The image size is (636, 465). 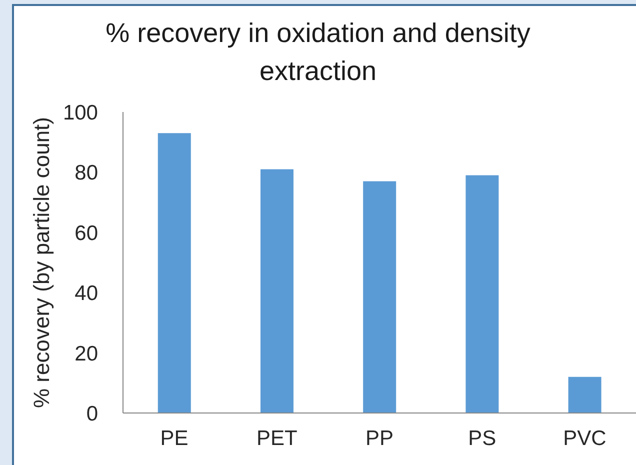 I want to click on y-axis-title: % recovery (by particle count), so click(x=41, y=262).